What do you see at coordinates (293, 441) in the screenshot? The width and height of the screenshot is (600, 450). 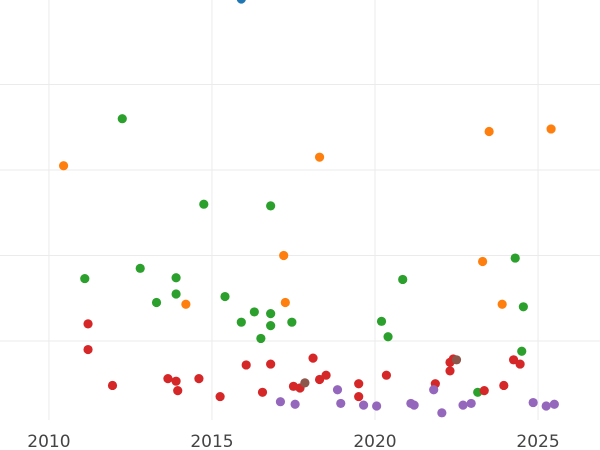 I see `x-axis-ticks: 2010 2015 2020 2025` at bounding box center [293, 441].